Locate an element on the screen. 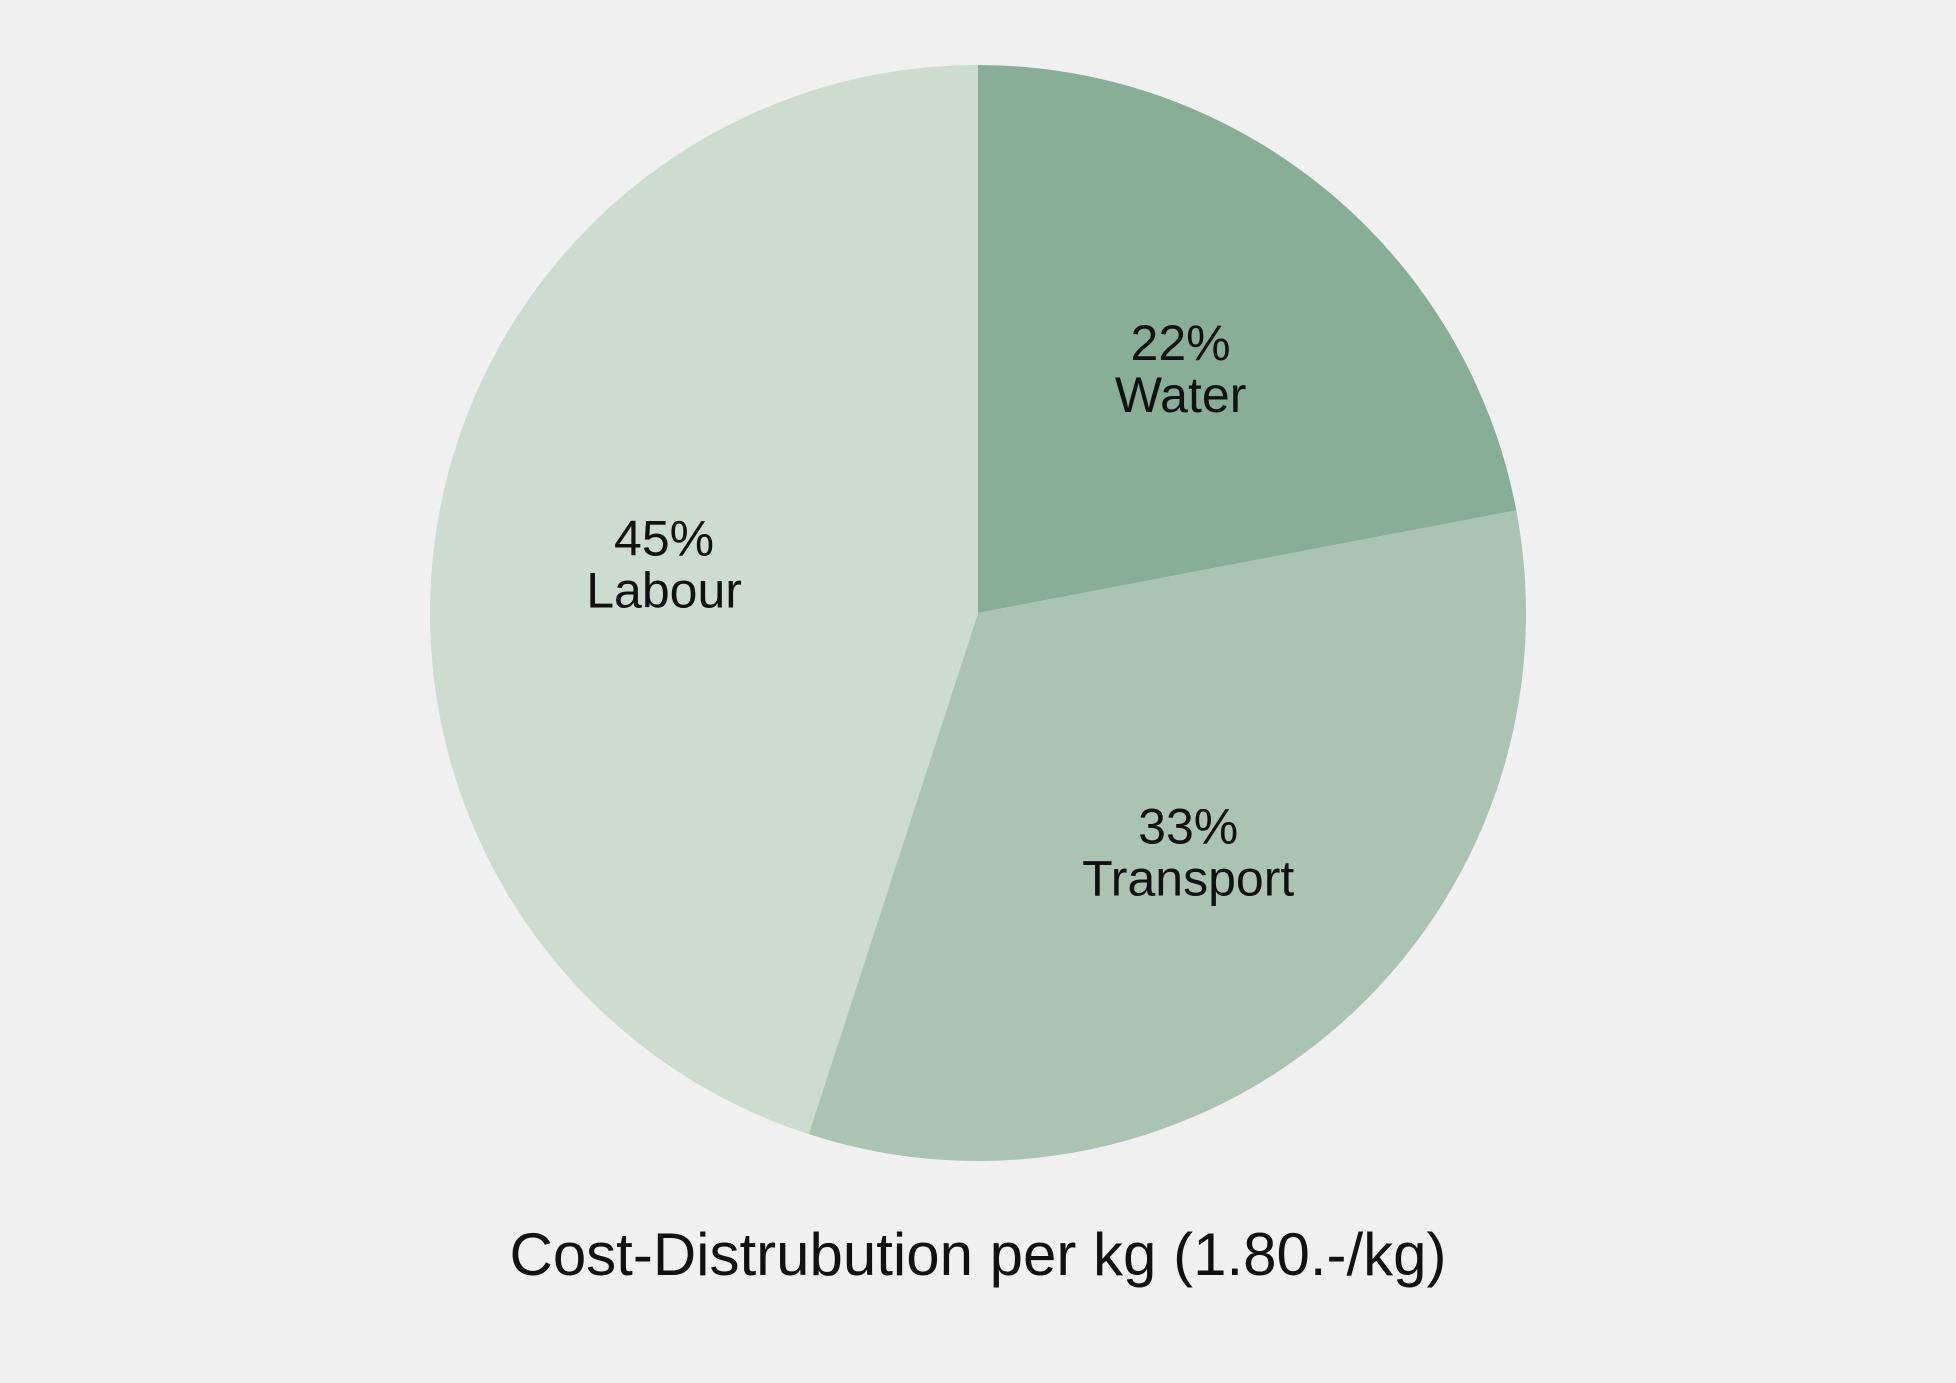 This screenshot has height=1383, width=1956. slice-name-transport: Transport is located at coordinates (1188, 878).